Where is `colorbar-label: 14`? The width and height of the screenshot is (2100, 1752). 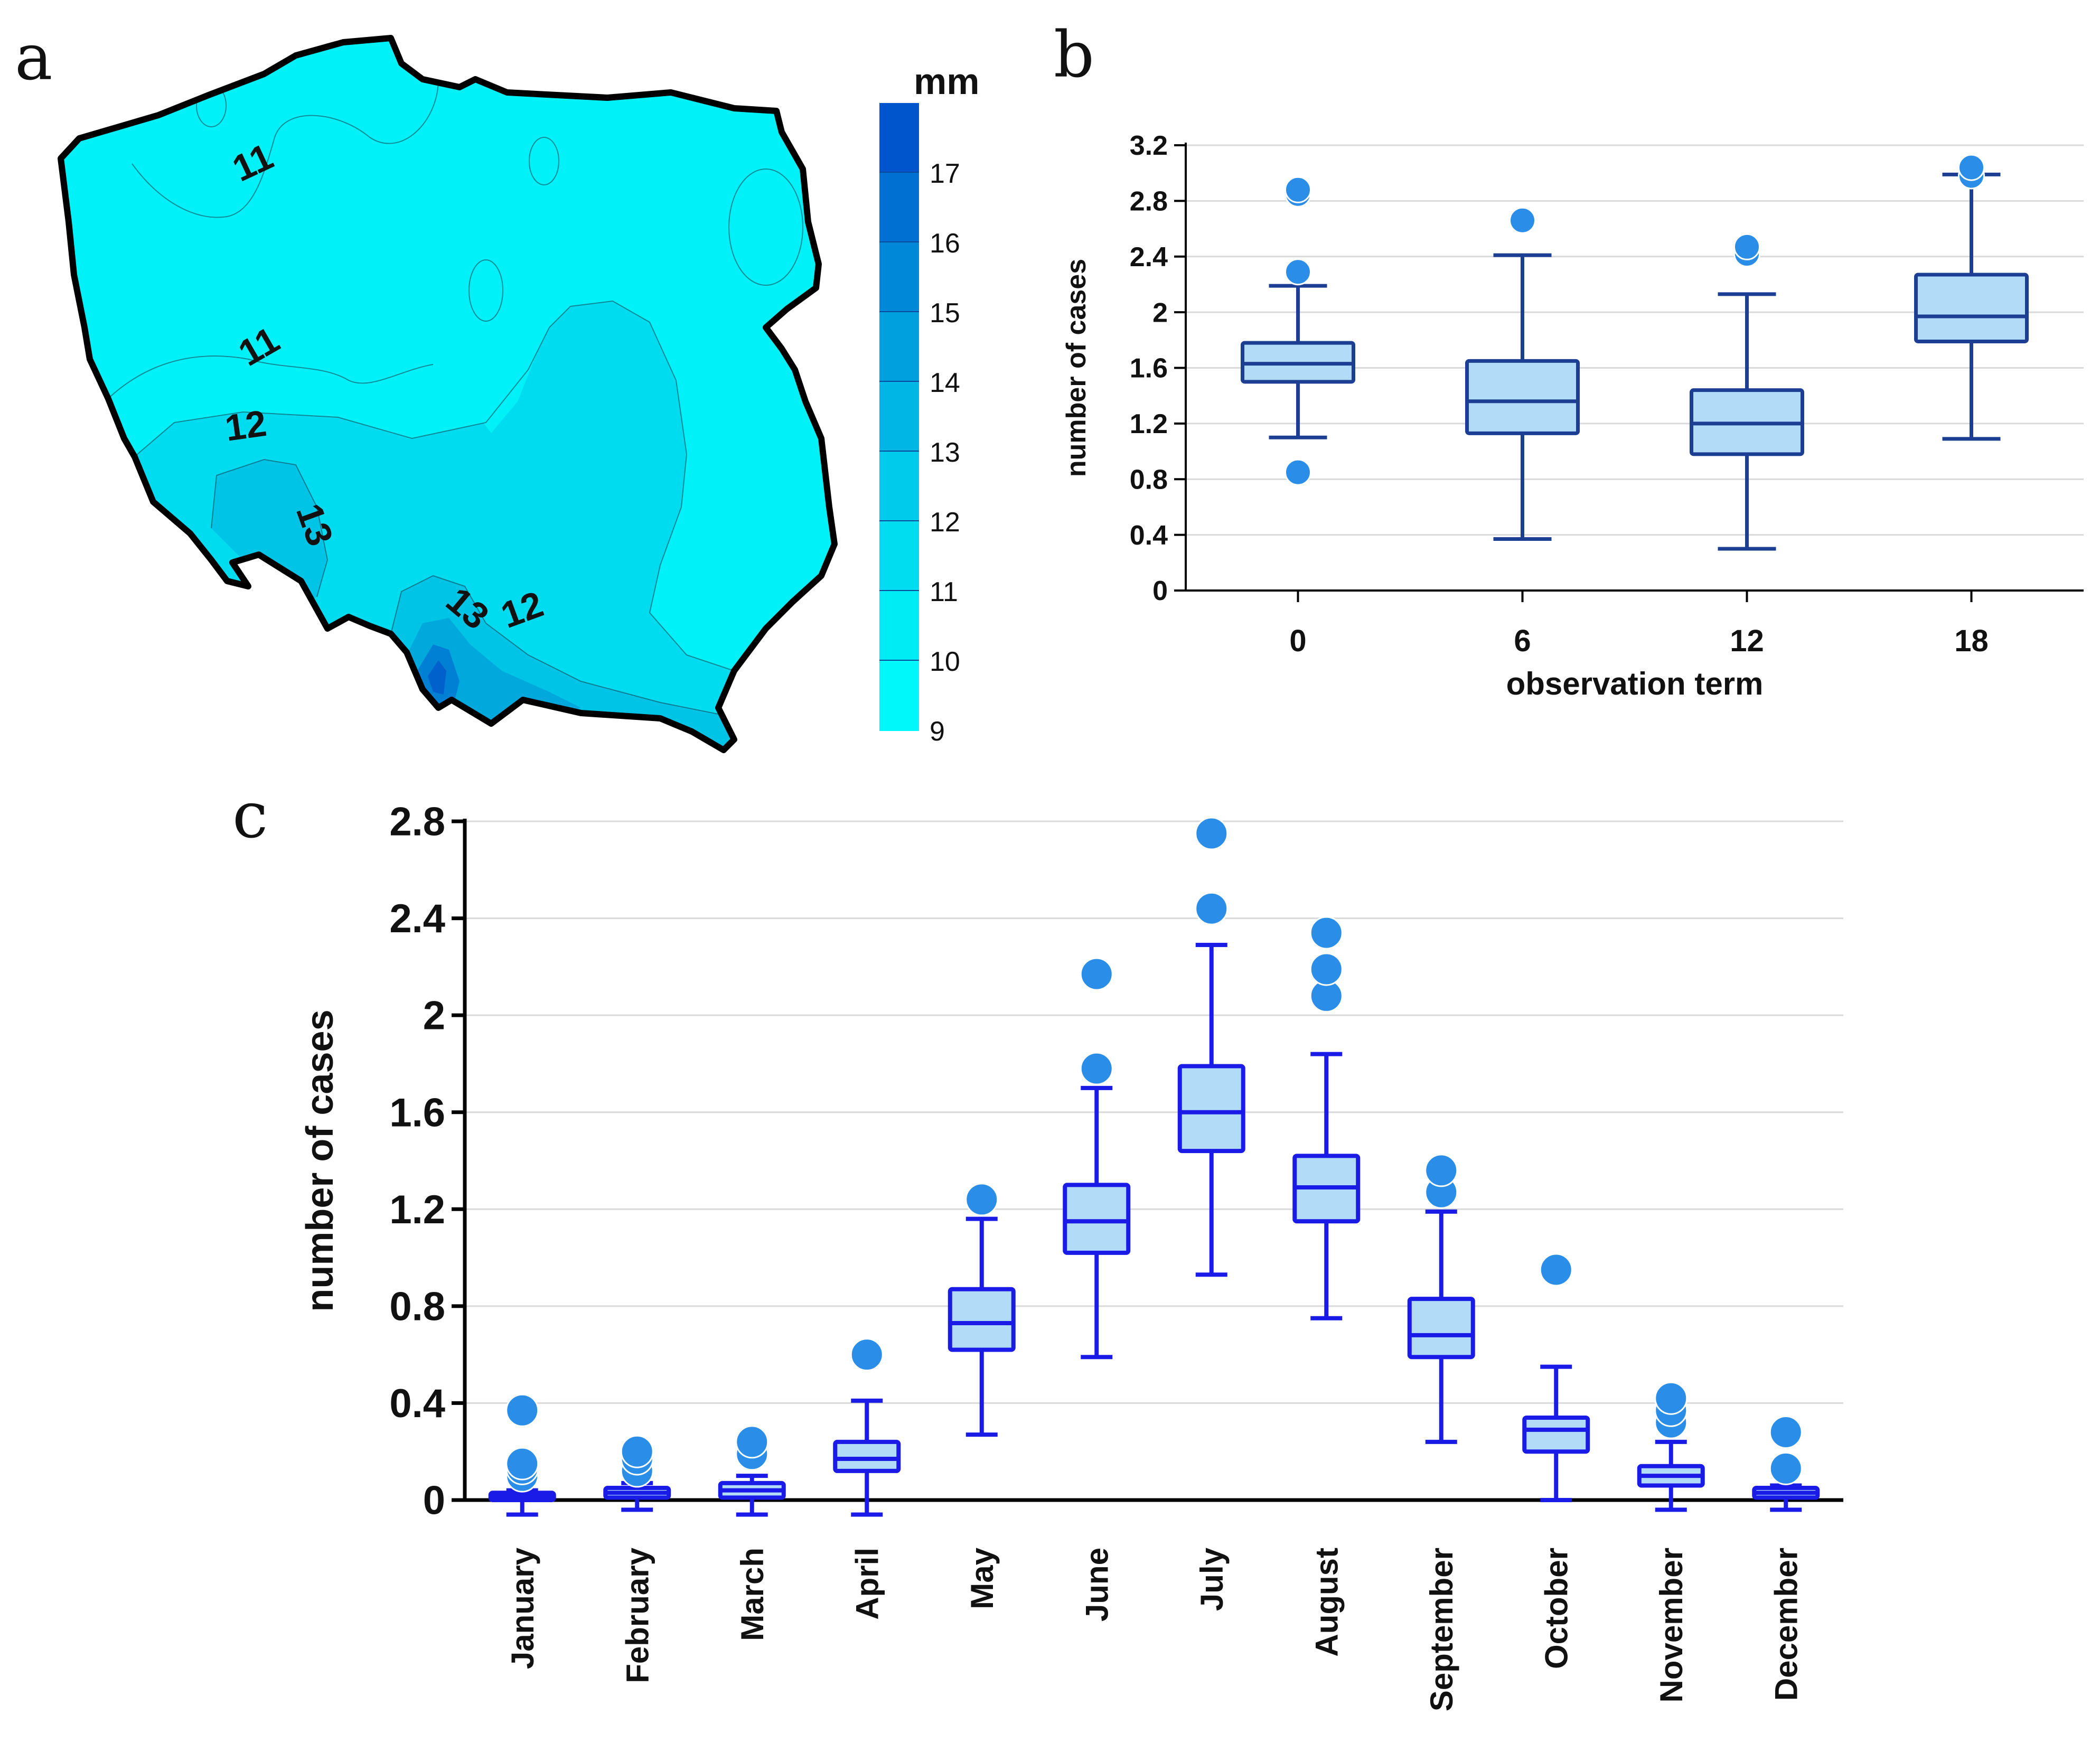 colorbar-label: 14 is located at coordinates (945, 383).